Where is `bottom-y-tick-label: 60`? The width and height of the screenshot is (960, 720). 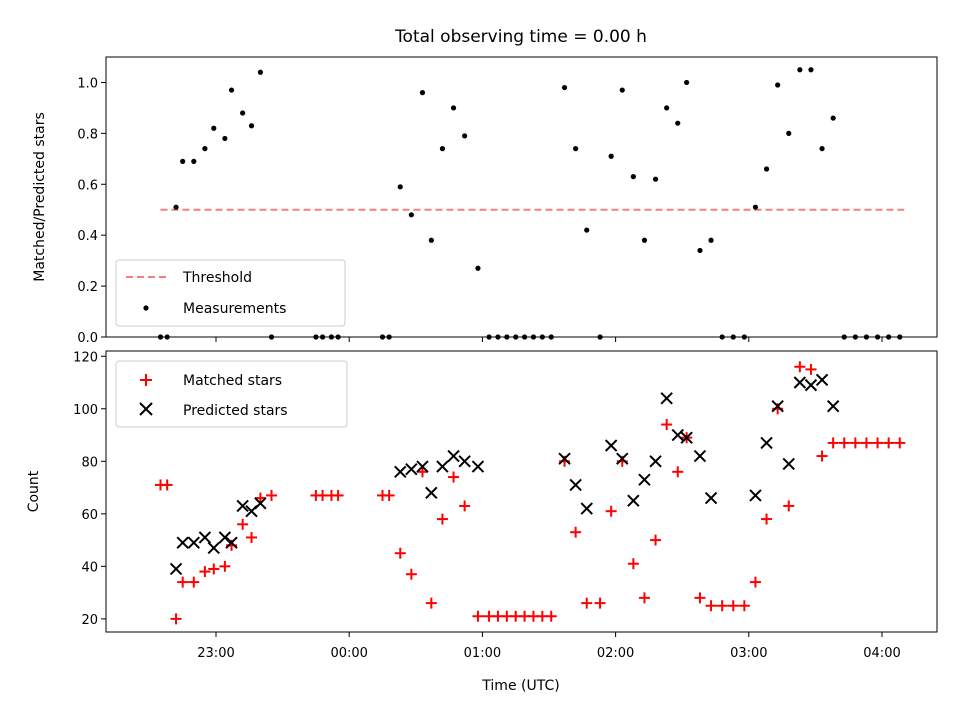 bottom-y-tick-label: 60 is located at coordinates (89, 515).